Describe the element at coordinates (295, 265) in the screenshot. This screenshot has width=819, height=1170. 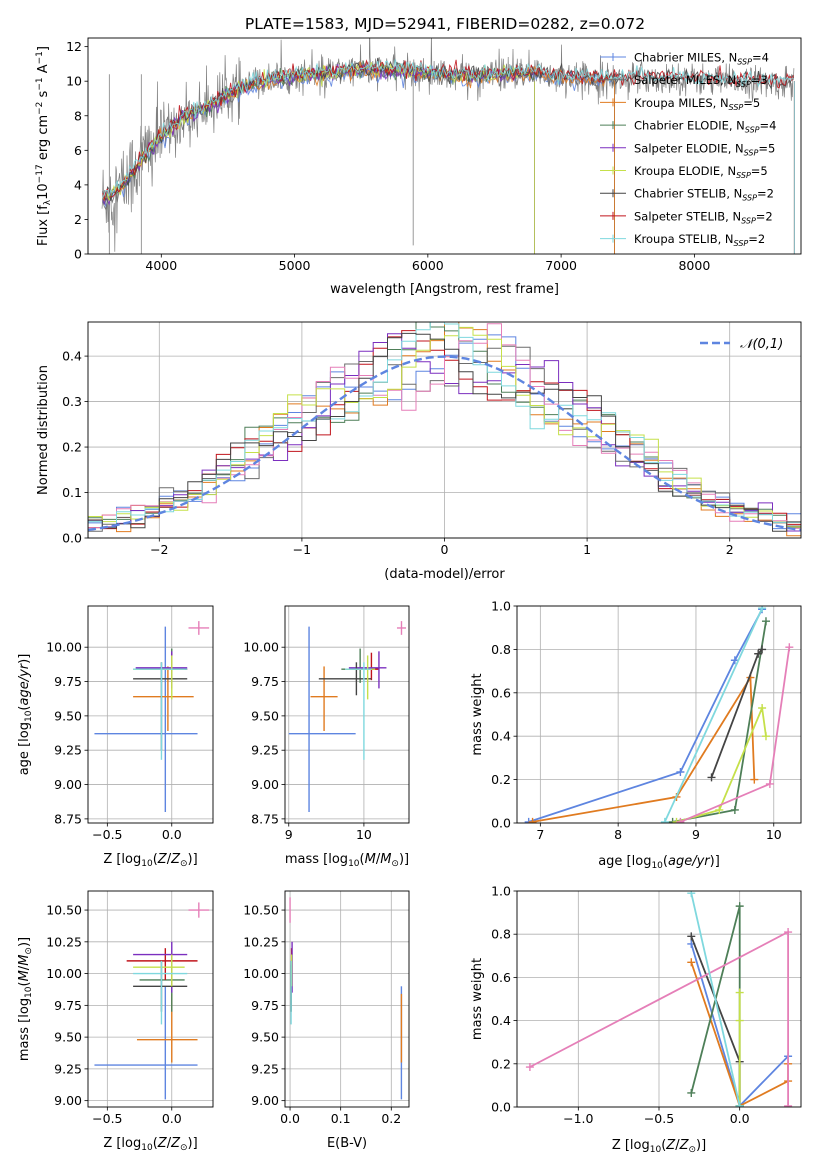
I see `x-tick-label: 5000` at that location.